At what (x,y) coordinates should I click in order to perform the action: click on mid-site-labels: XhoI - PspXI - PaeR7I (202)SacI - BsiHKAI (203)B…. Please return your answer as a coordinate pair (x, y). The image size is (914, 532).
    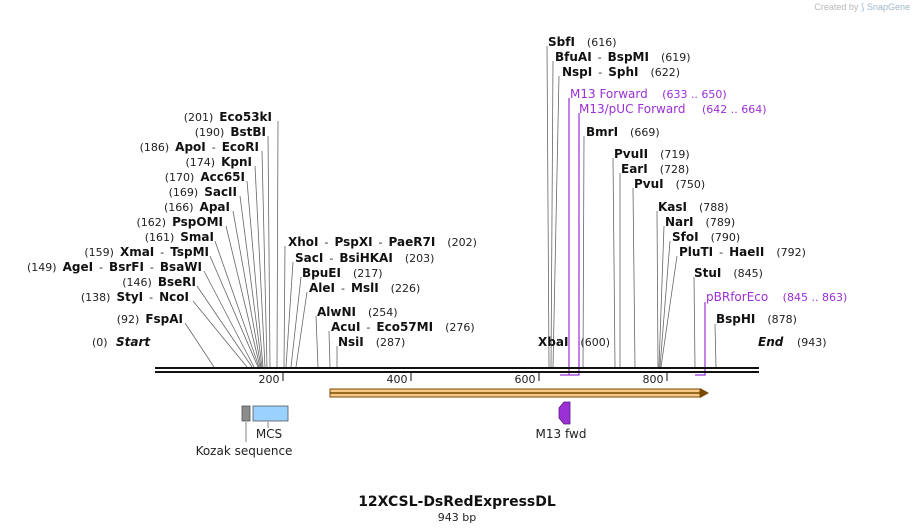
    Looking at the image, I should click on (382, 292).